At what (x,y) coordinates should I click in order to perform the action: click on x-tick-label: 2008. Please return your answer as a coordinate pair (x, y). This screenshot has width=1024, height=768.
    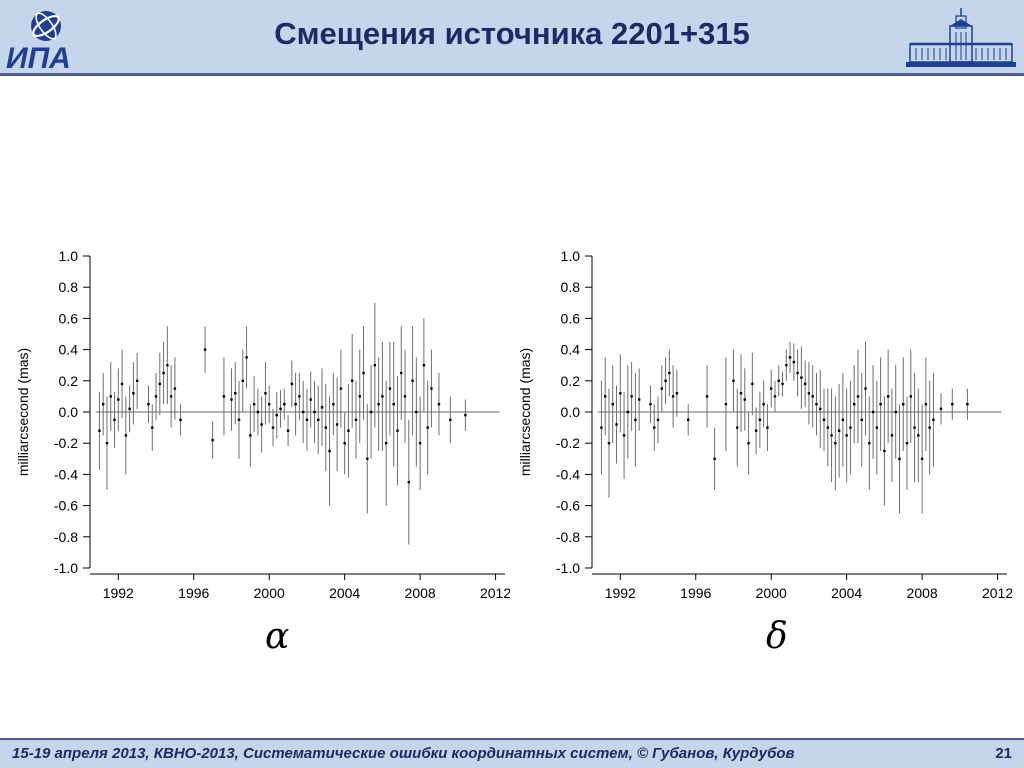
    Looking at the image, I should click on (420, 593).